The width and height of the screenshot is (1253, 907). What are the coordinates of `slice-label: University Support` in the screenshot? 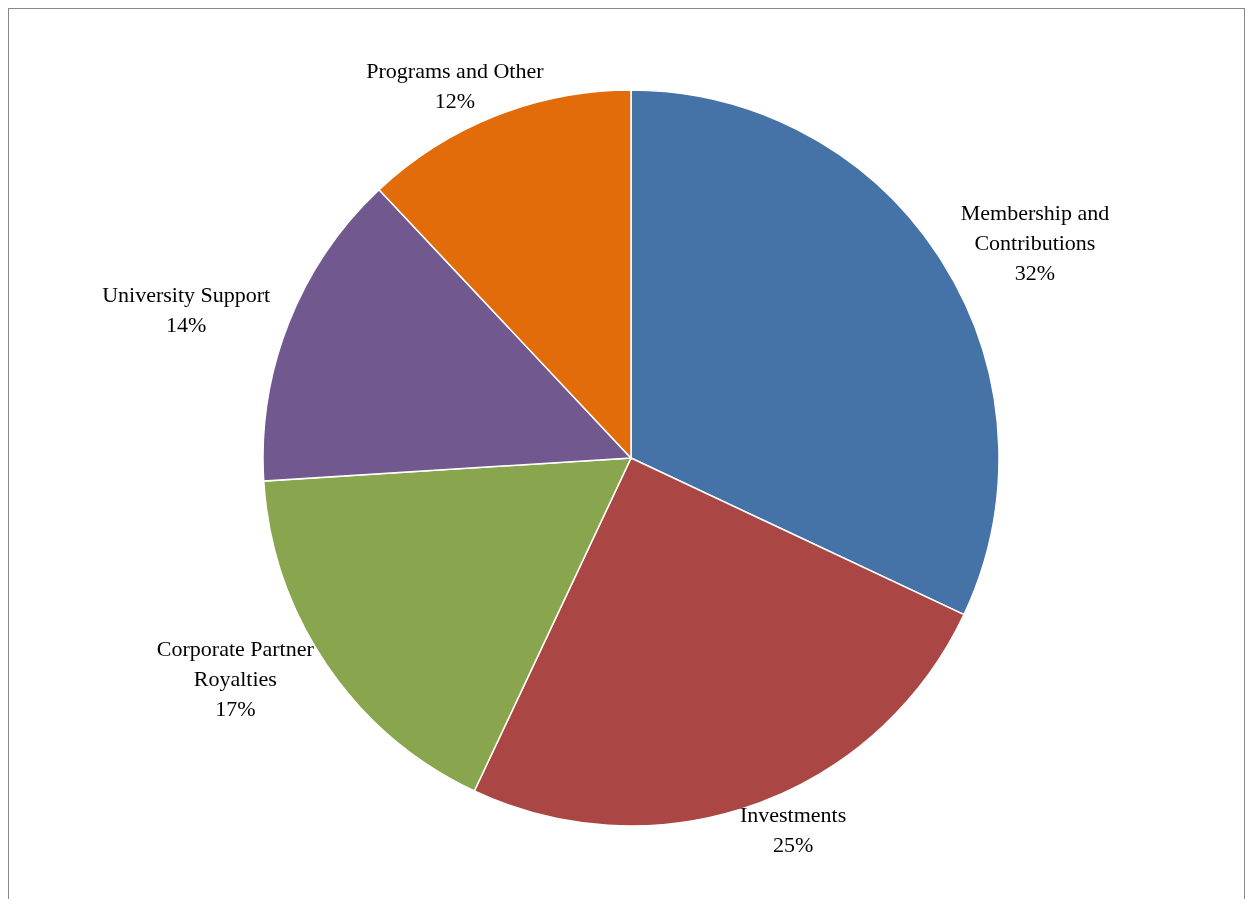 It's located at (186, 294).